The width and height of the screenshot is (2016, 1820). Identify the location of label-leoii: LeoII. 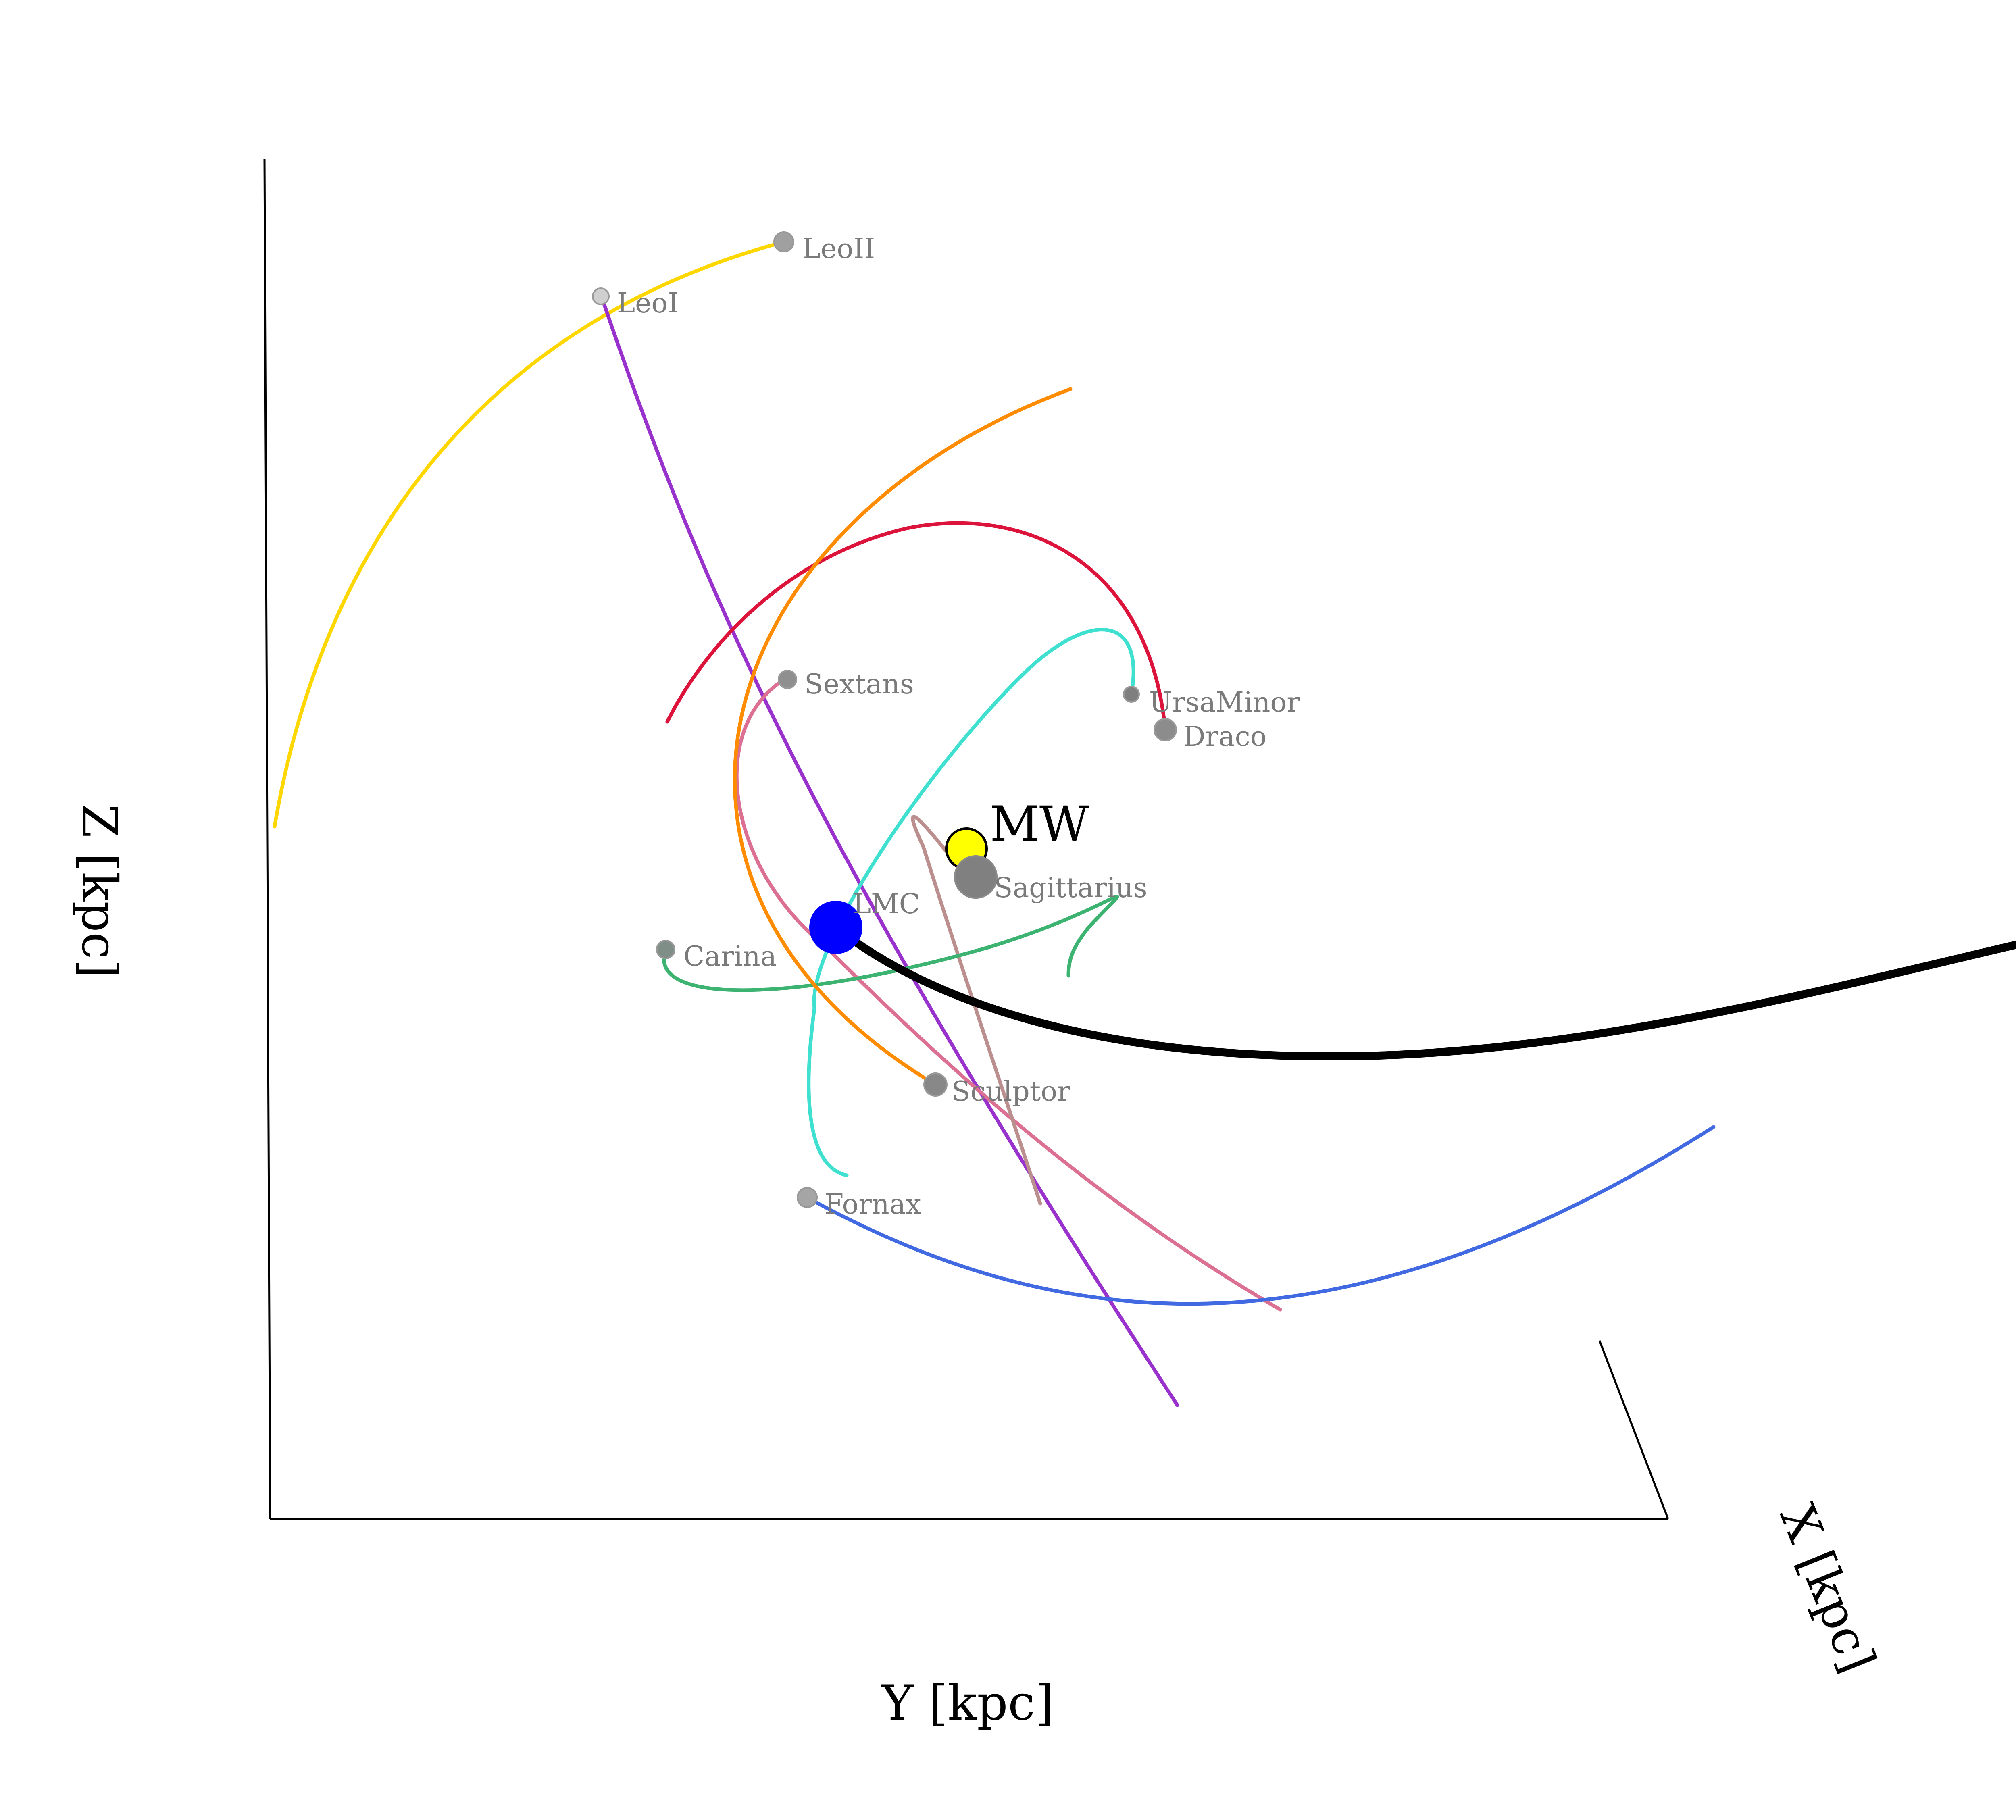
(839, 249).